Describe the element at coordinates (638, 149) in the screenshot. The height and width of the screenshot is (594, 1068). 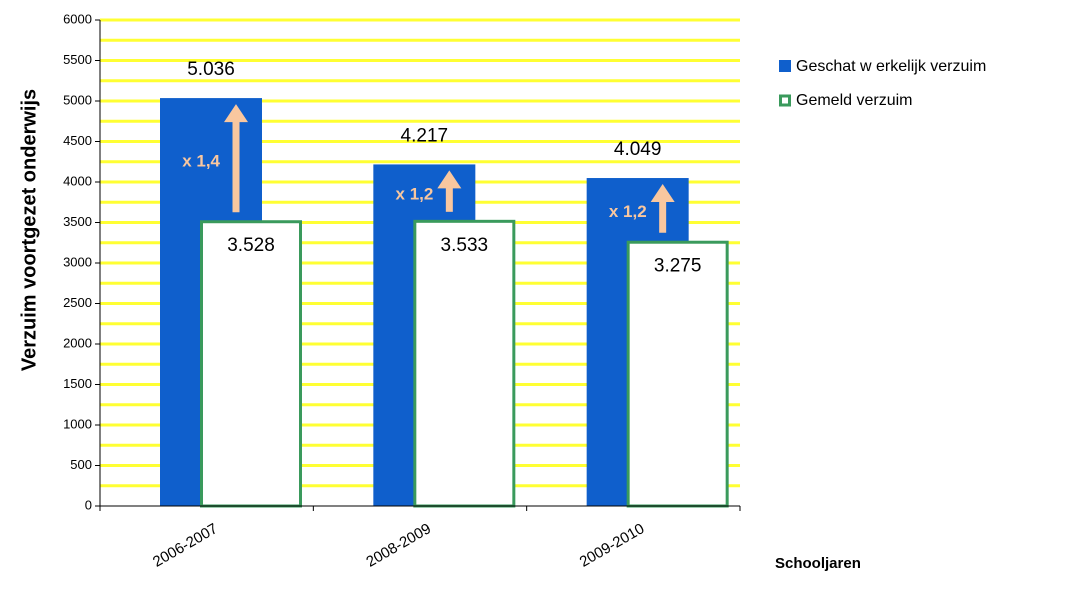
I see `data-label: 4.049` at that location.